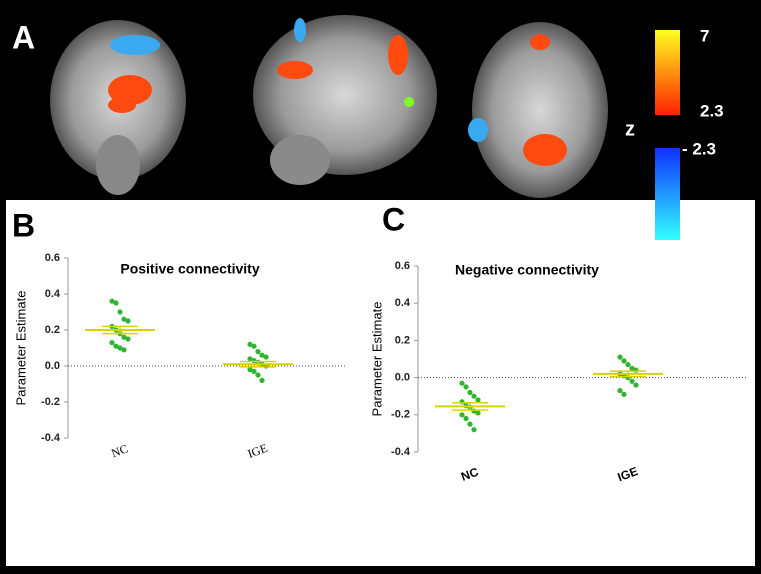 This screenshot has width=761, height=574. I want to click on panel-label: C, so click(393, 219).